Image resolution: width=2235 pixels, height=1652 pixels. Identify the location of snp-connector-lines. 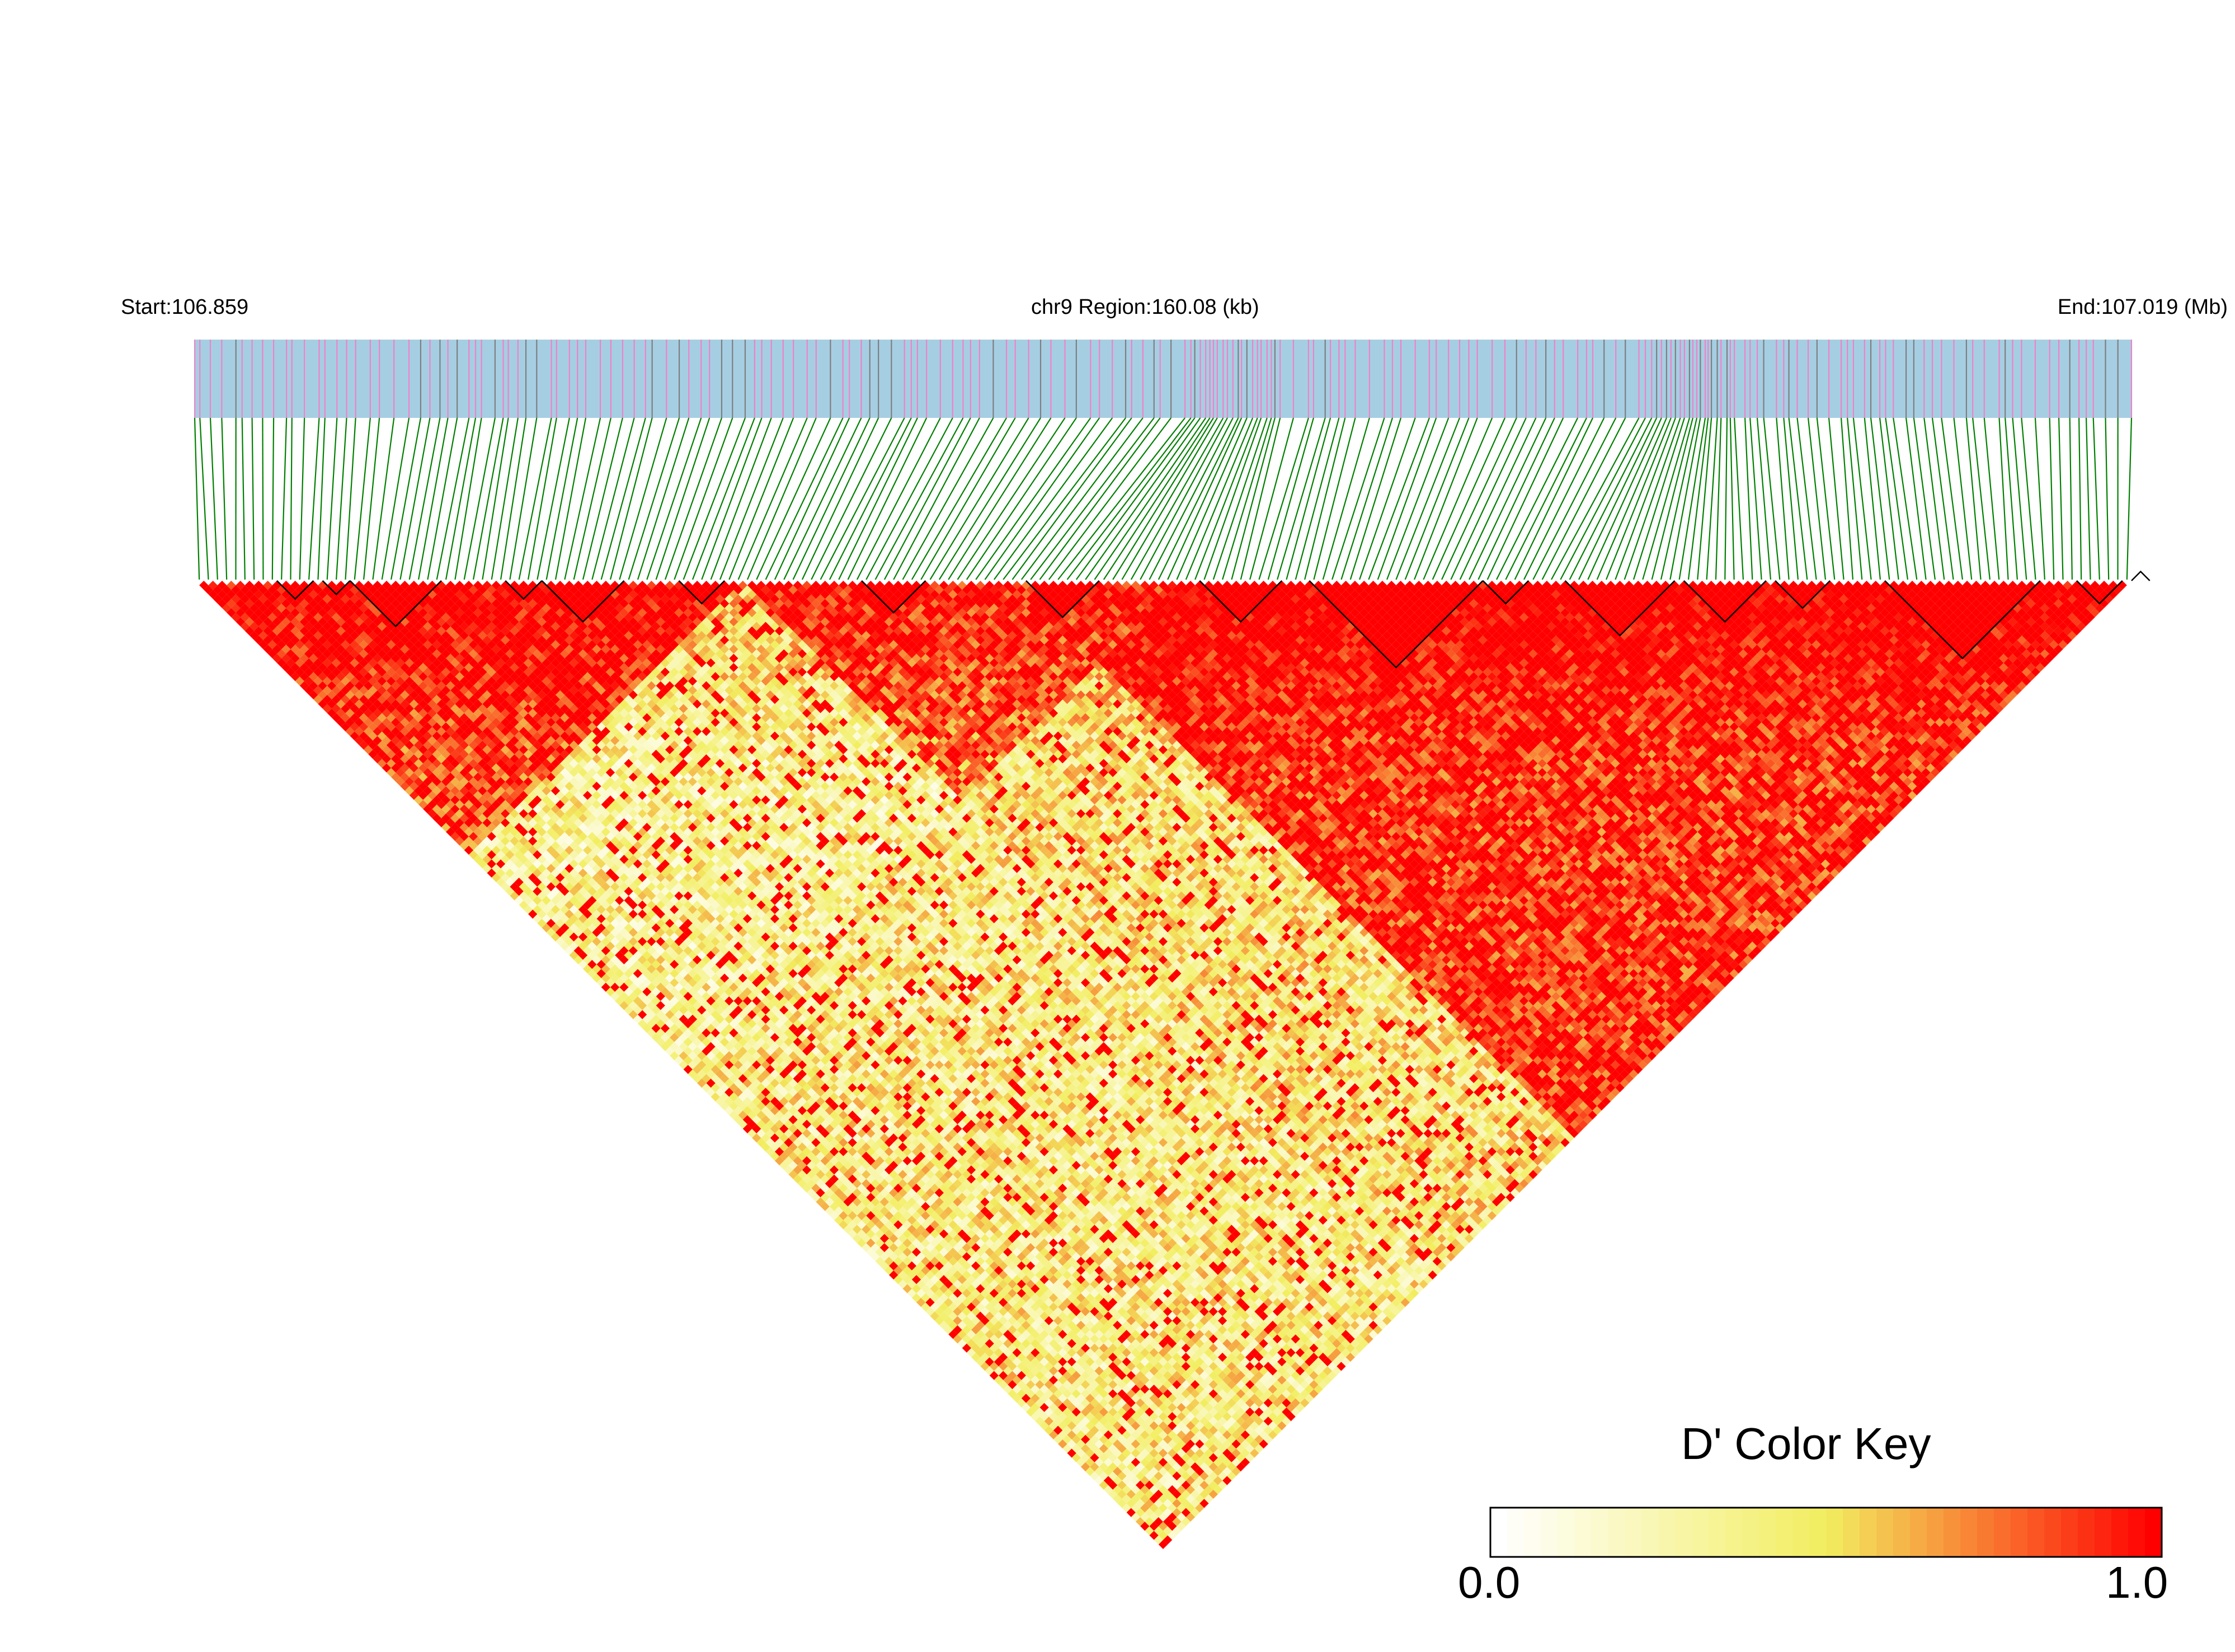
(1163, 499).